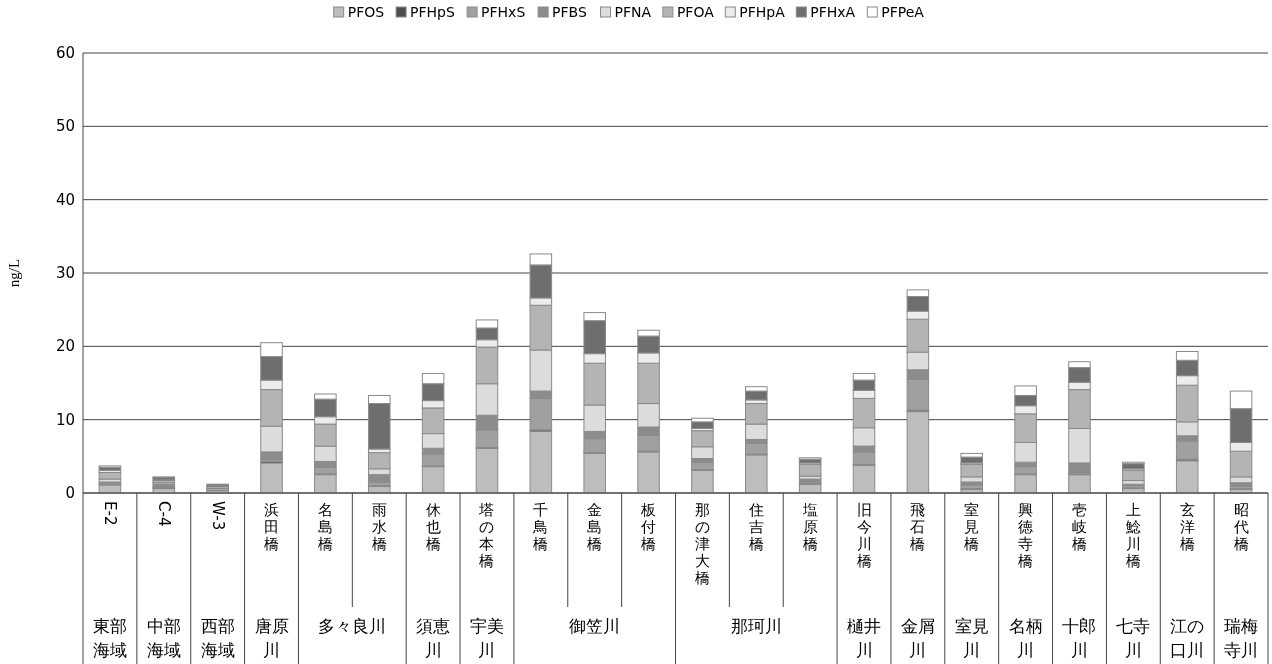 This screenshot has height=664, width=1272. I want to click on x-tick-label: 那の津大橋, so click(702, 544).